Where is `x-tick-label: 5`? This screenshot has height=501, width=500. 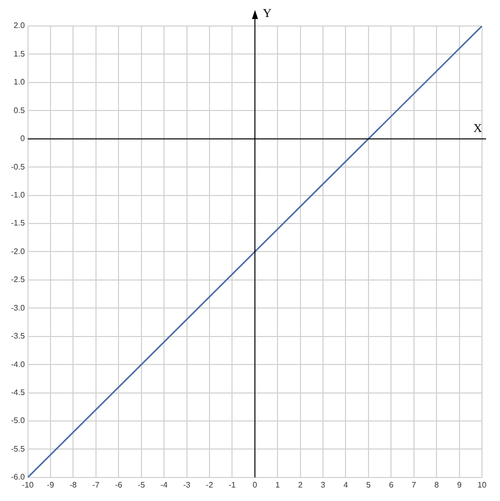 x-tick-label: 5 is located at coordinates (369, 485).